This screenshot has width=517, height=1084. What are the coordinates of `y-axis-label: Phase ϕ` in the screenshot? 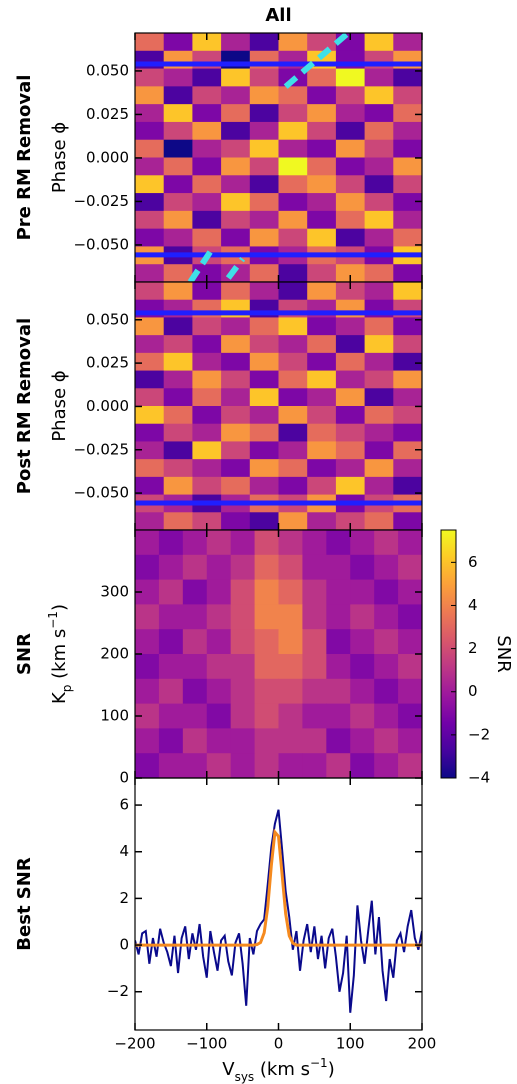 It's located at (59, 405).